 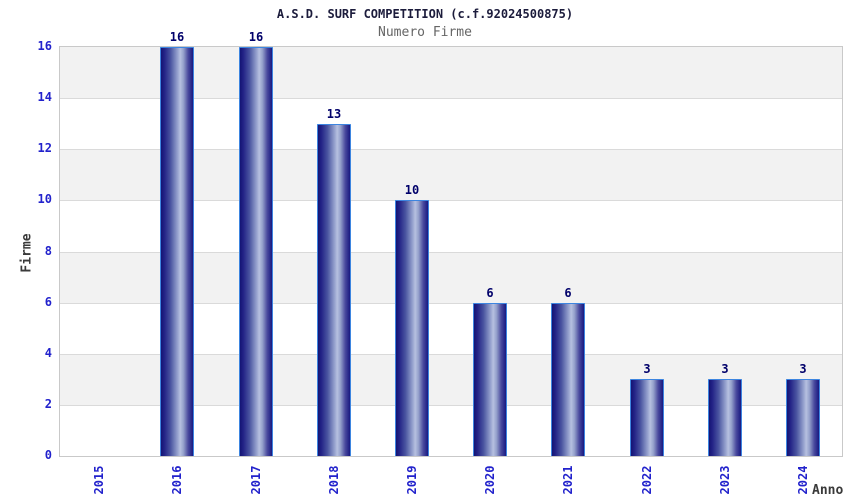 I want to click on x-axis-tick: 2016, so click(x=177, y=480).